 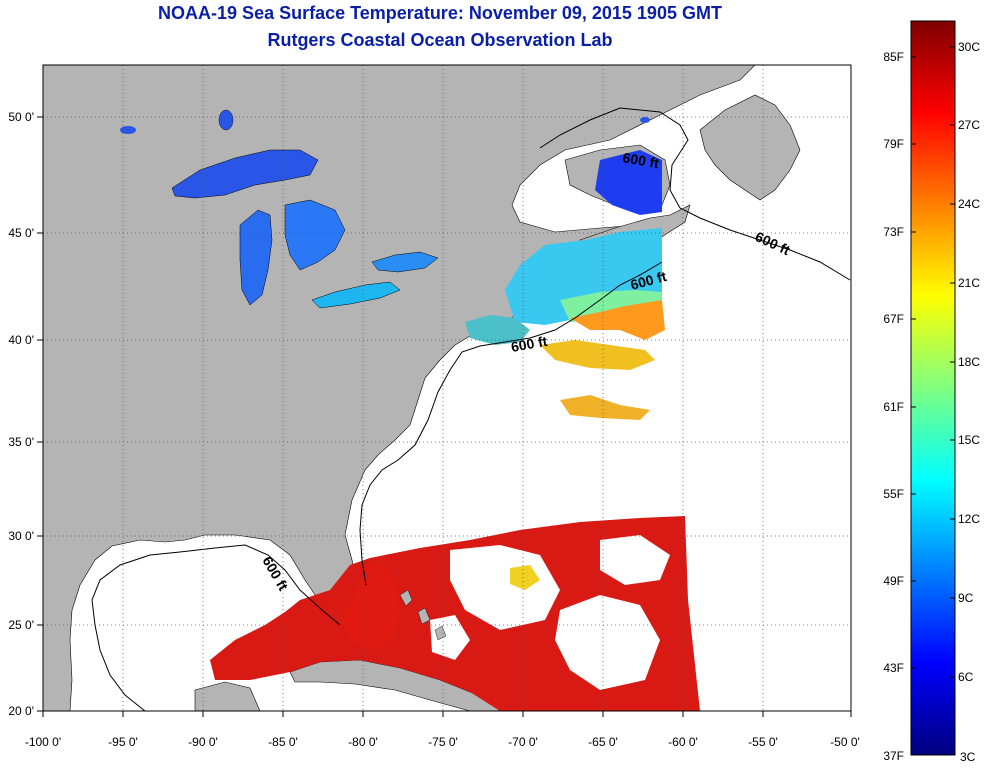 What do you see at coordinates (529, 344) in the screenshot?
I see `contour-label-4: 600 ft` at bounding box center [529, 344].